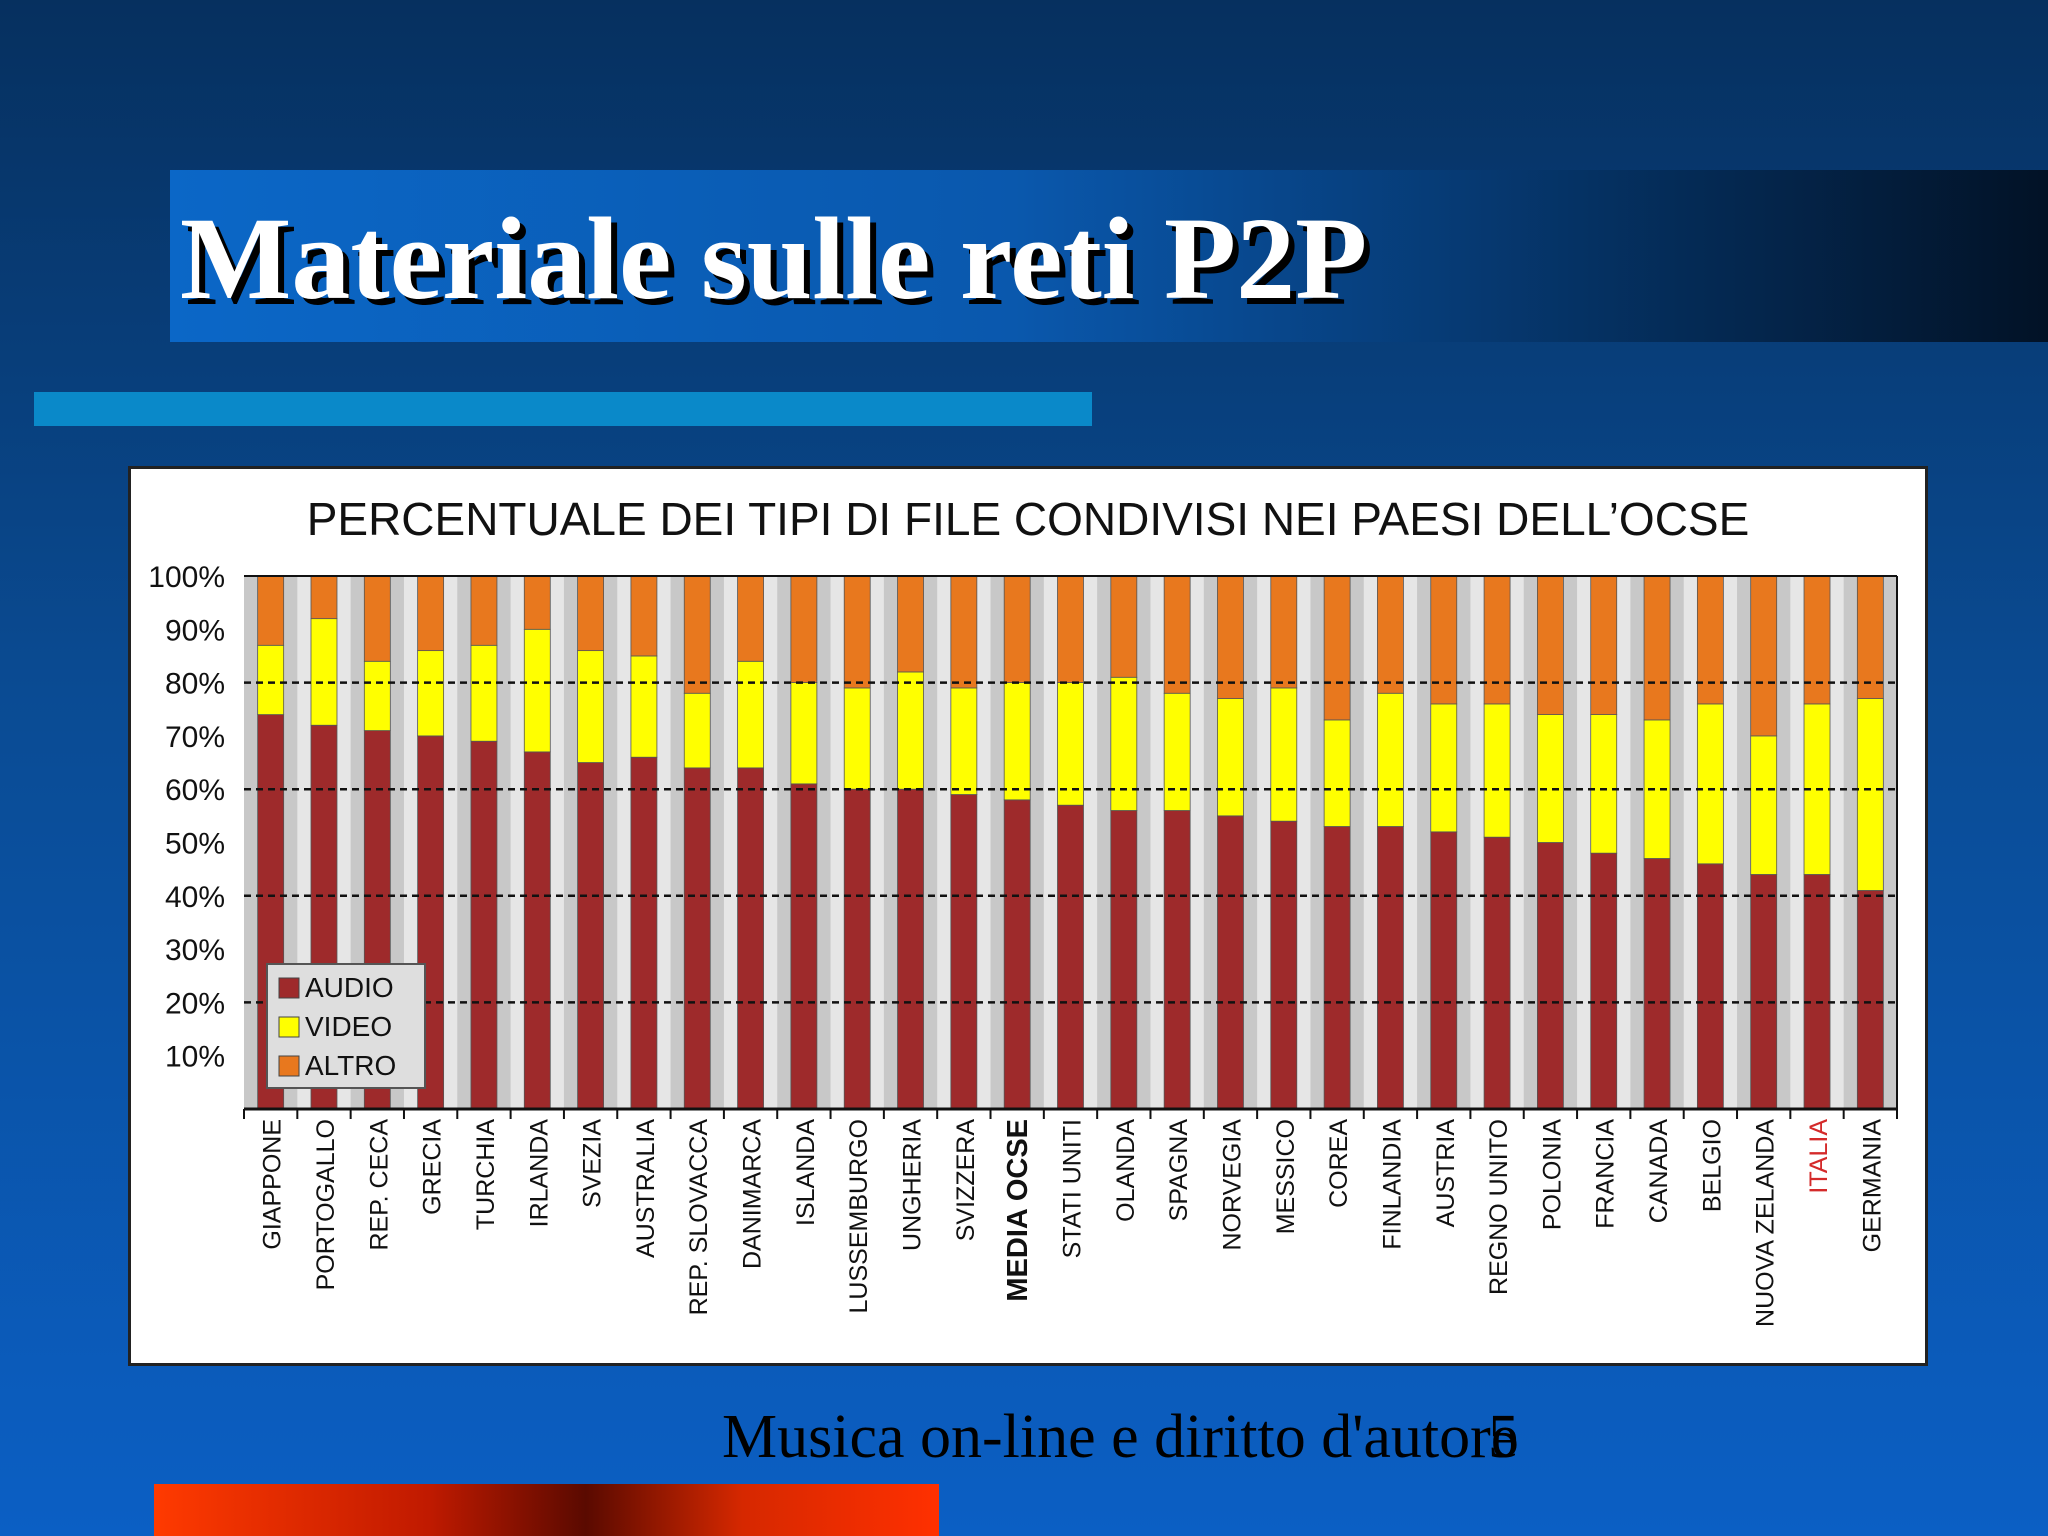 Image resolution: width=2048 pixels, height=1536 pixels. I want to click on title-band, so click(1109, 256).